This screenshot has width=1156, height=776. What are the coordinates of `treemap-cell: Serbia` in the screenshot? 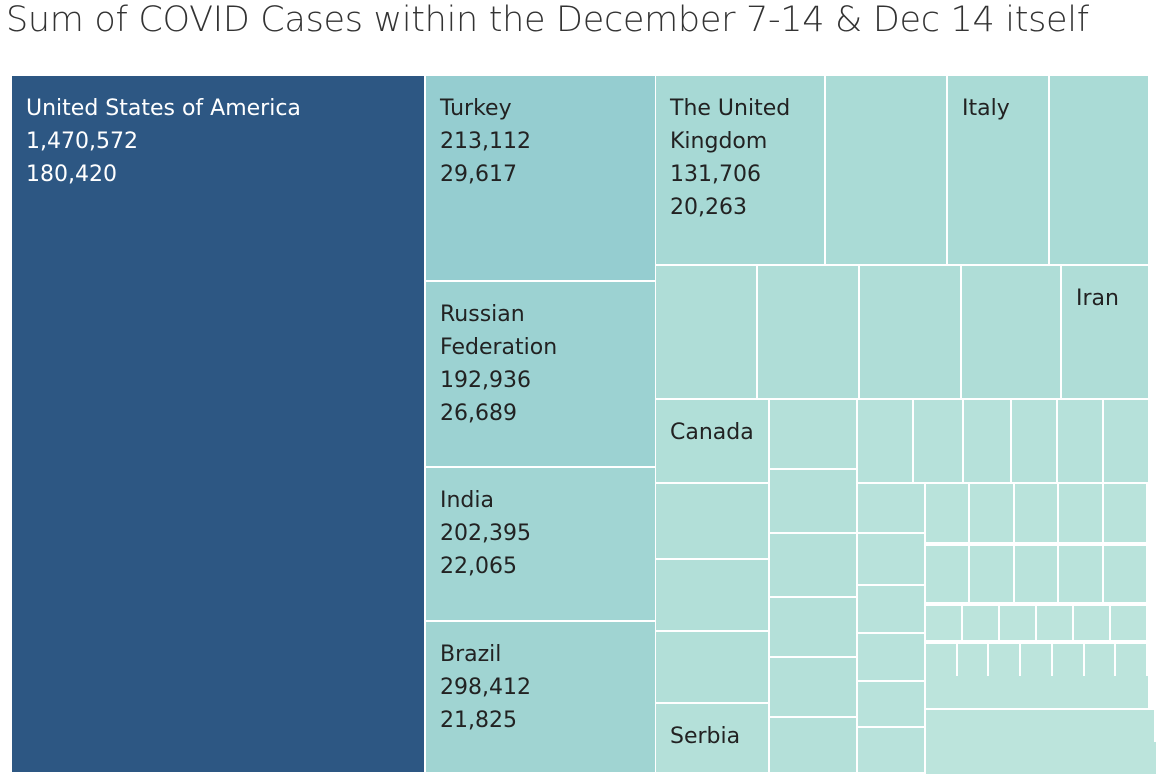 It's located at (712, 738).